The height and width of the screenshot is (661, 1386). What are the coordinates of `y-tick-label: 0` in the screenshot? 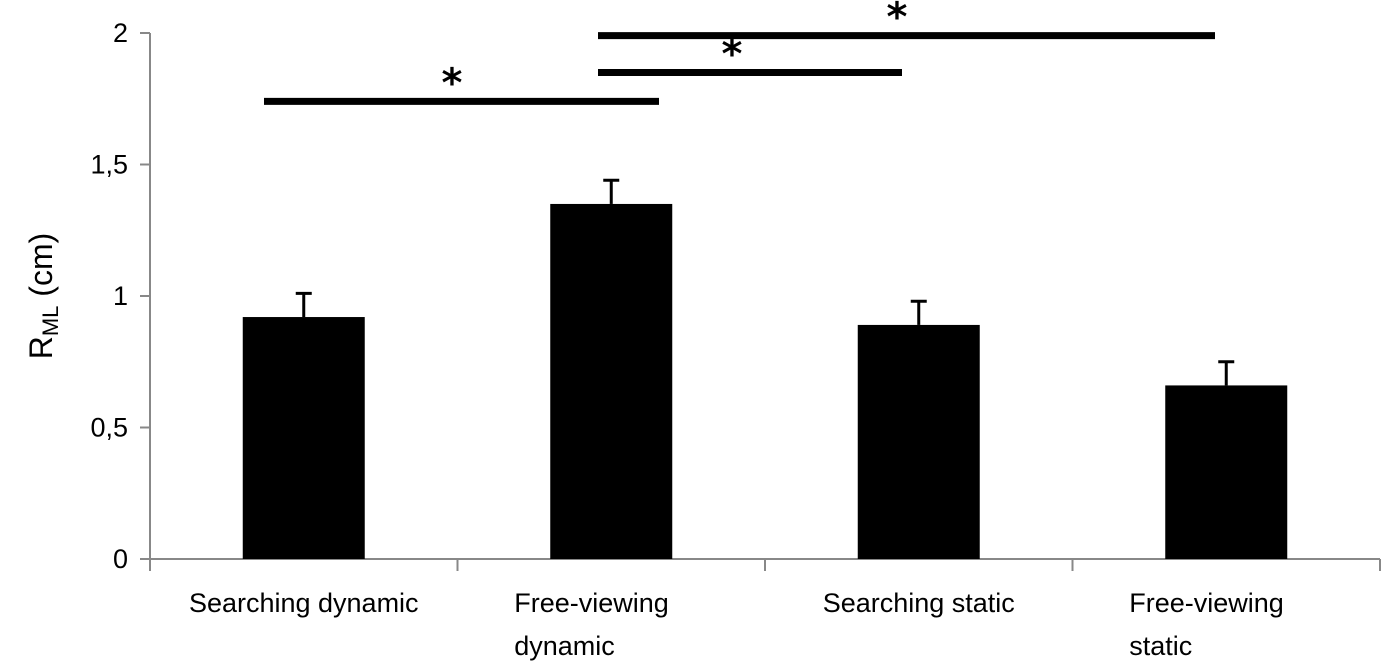 It's located at (120, 559).